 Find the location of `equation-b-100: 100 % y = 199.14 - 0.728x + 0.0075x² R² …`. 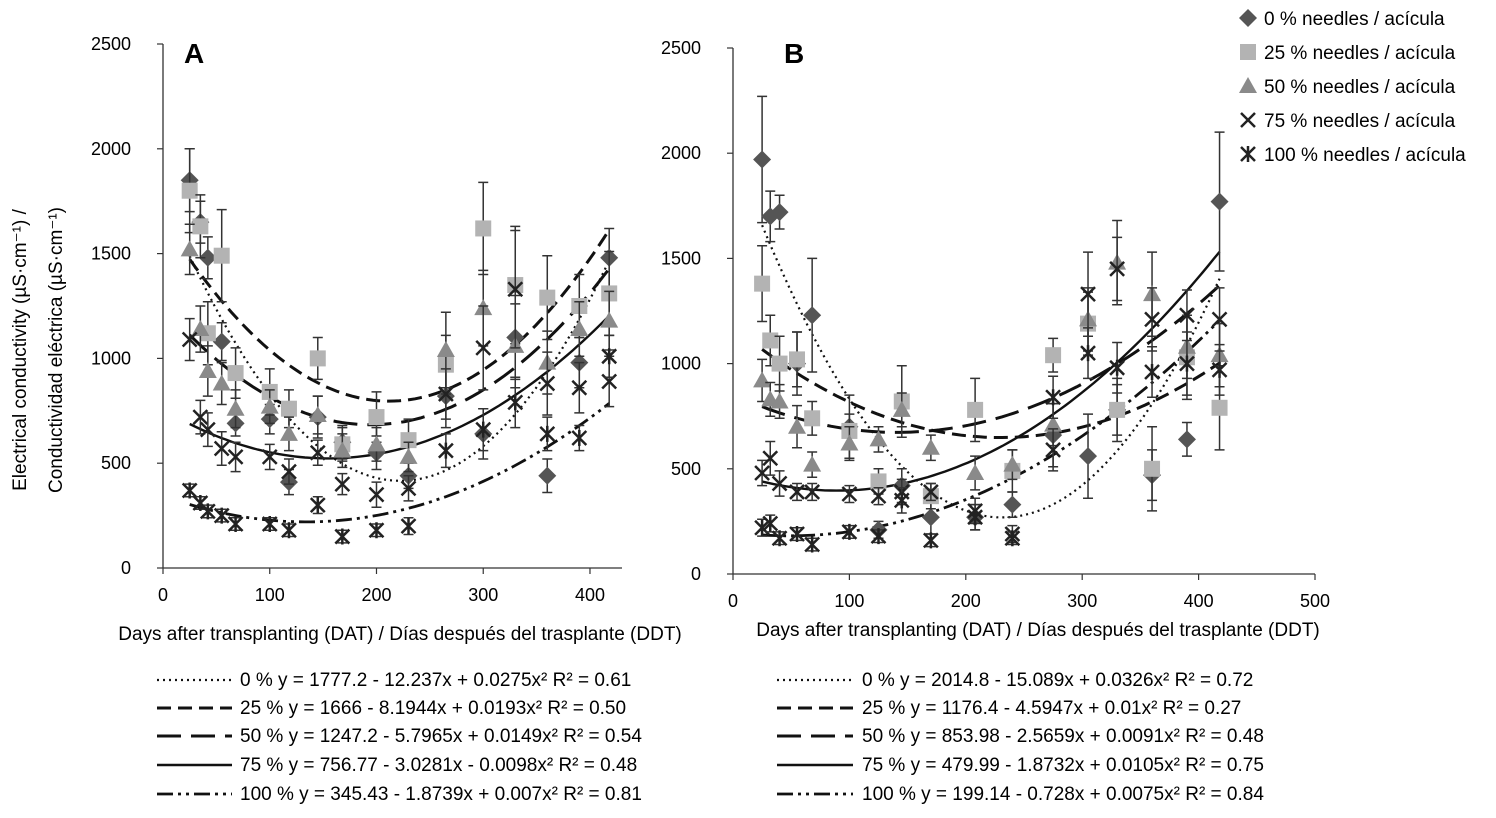

equation-b-100: 100 % y = 199.14 - 0.728x + 0.0075x² R² … is located at coordinates (1063, 794).